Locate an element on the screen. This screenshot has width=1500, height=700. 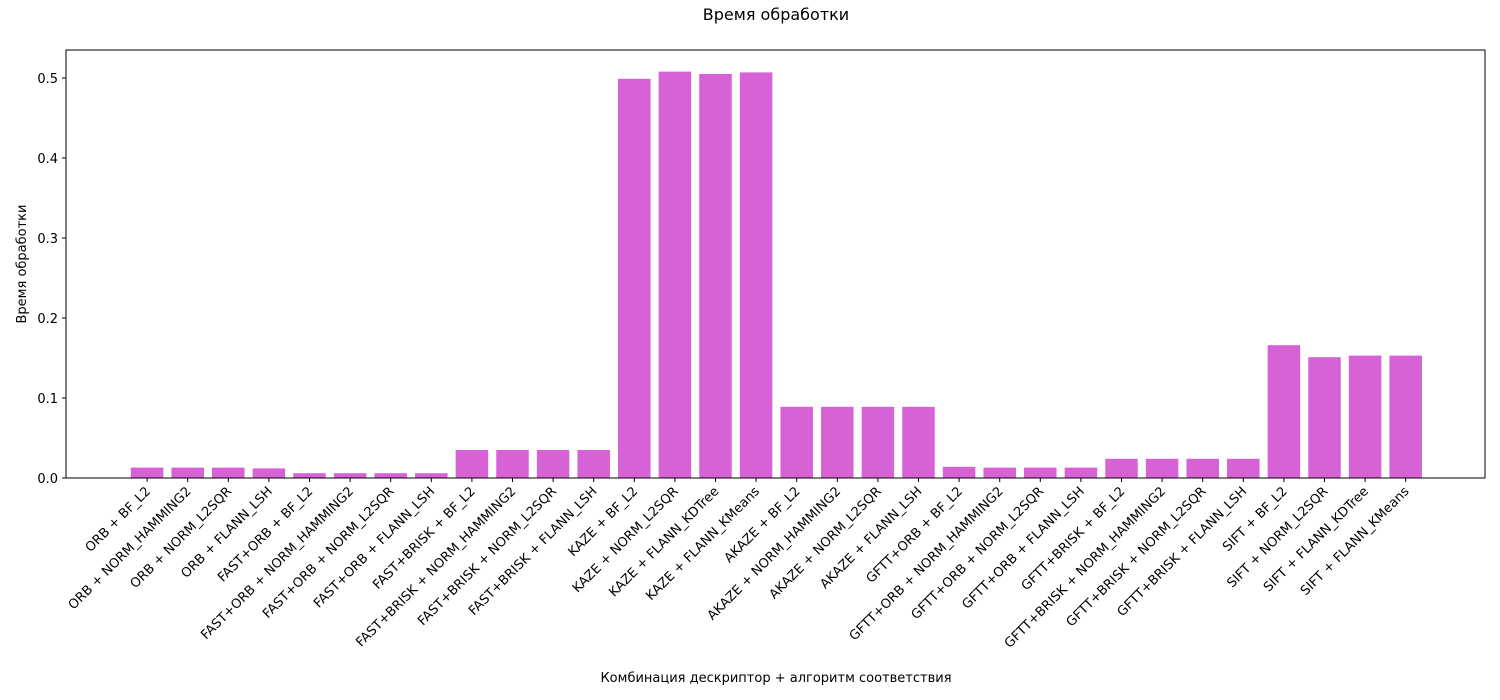
x-tick-label: FAST+ORB + NORM_HAMMING2 is located at coordinates (277, 563).